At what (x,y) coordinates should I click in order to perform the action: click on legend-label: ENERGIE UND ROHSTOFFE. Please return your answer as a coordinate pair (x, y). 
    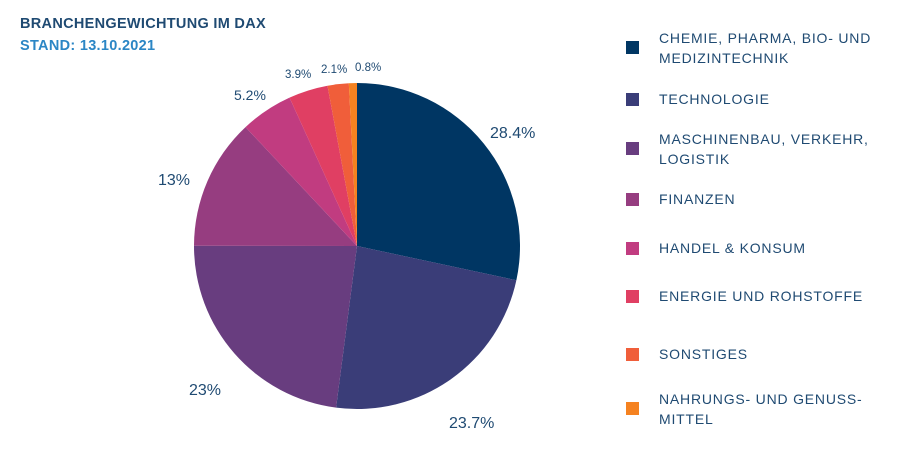
    Looking at the image, I should click on (761, 296).